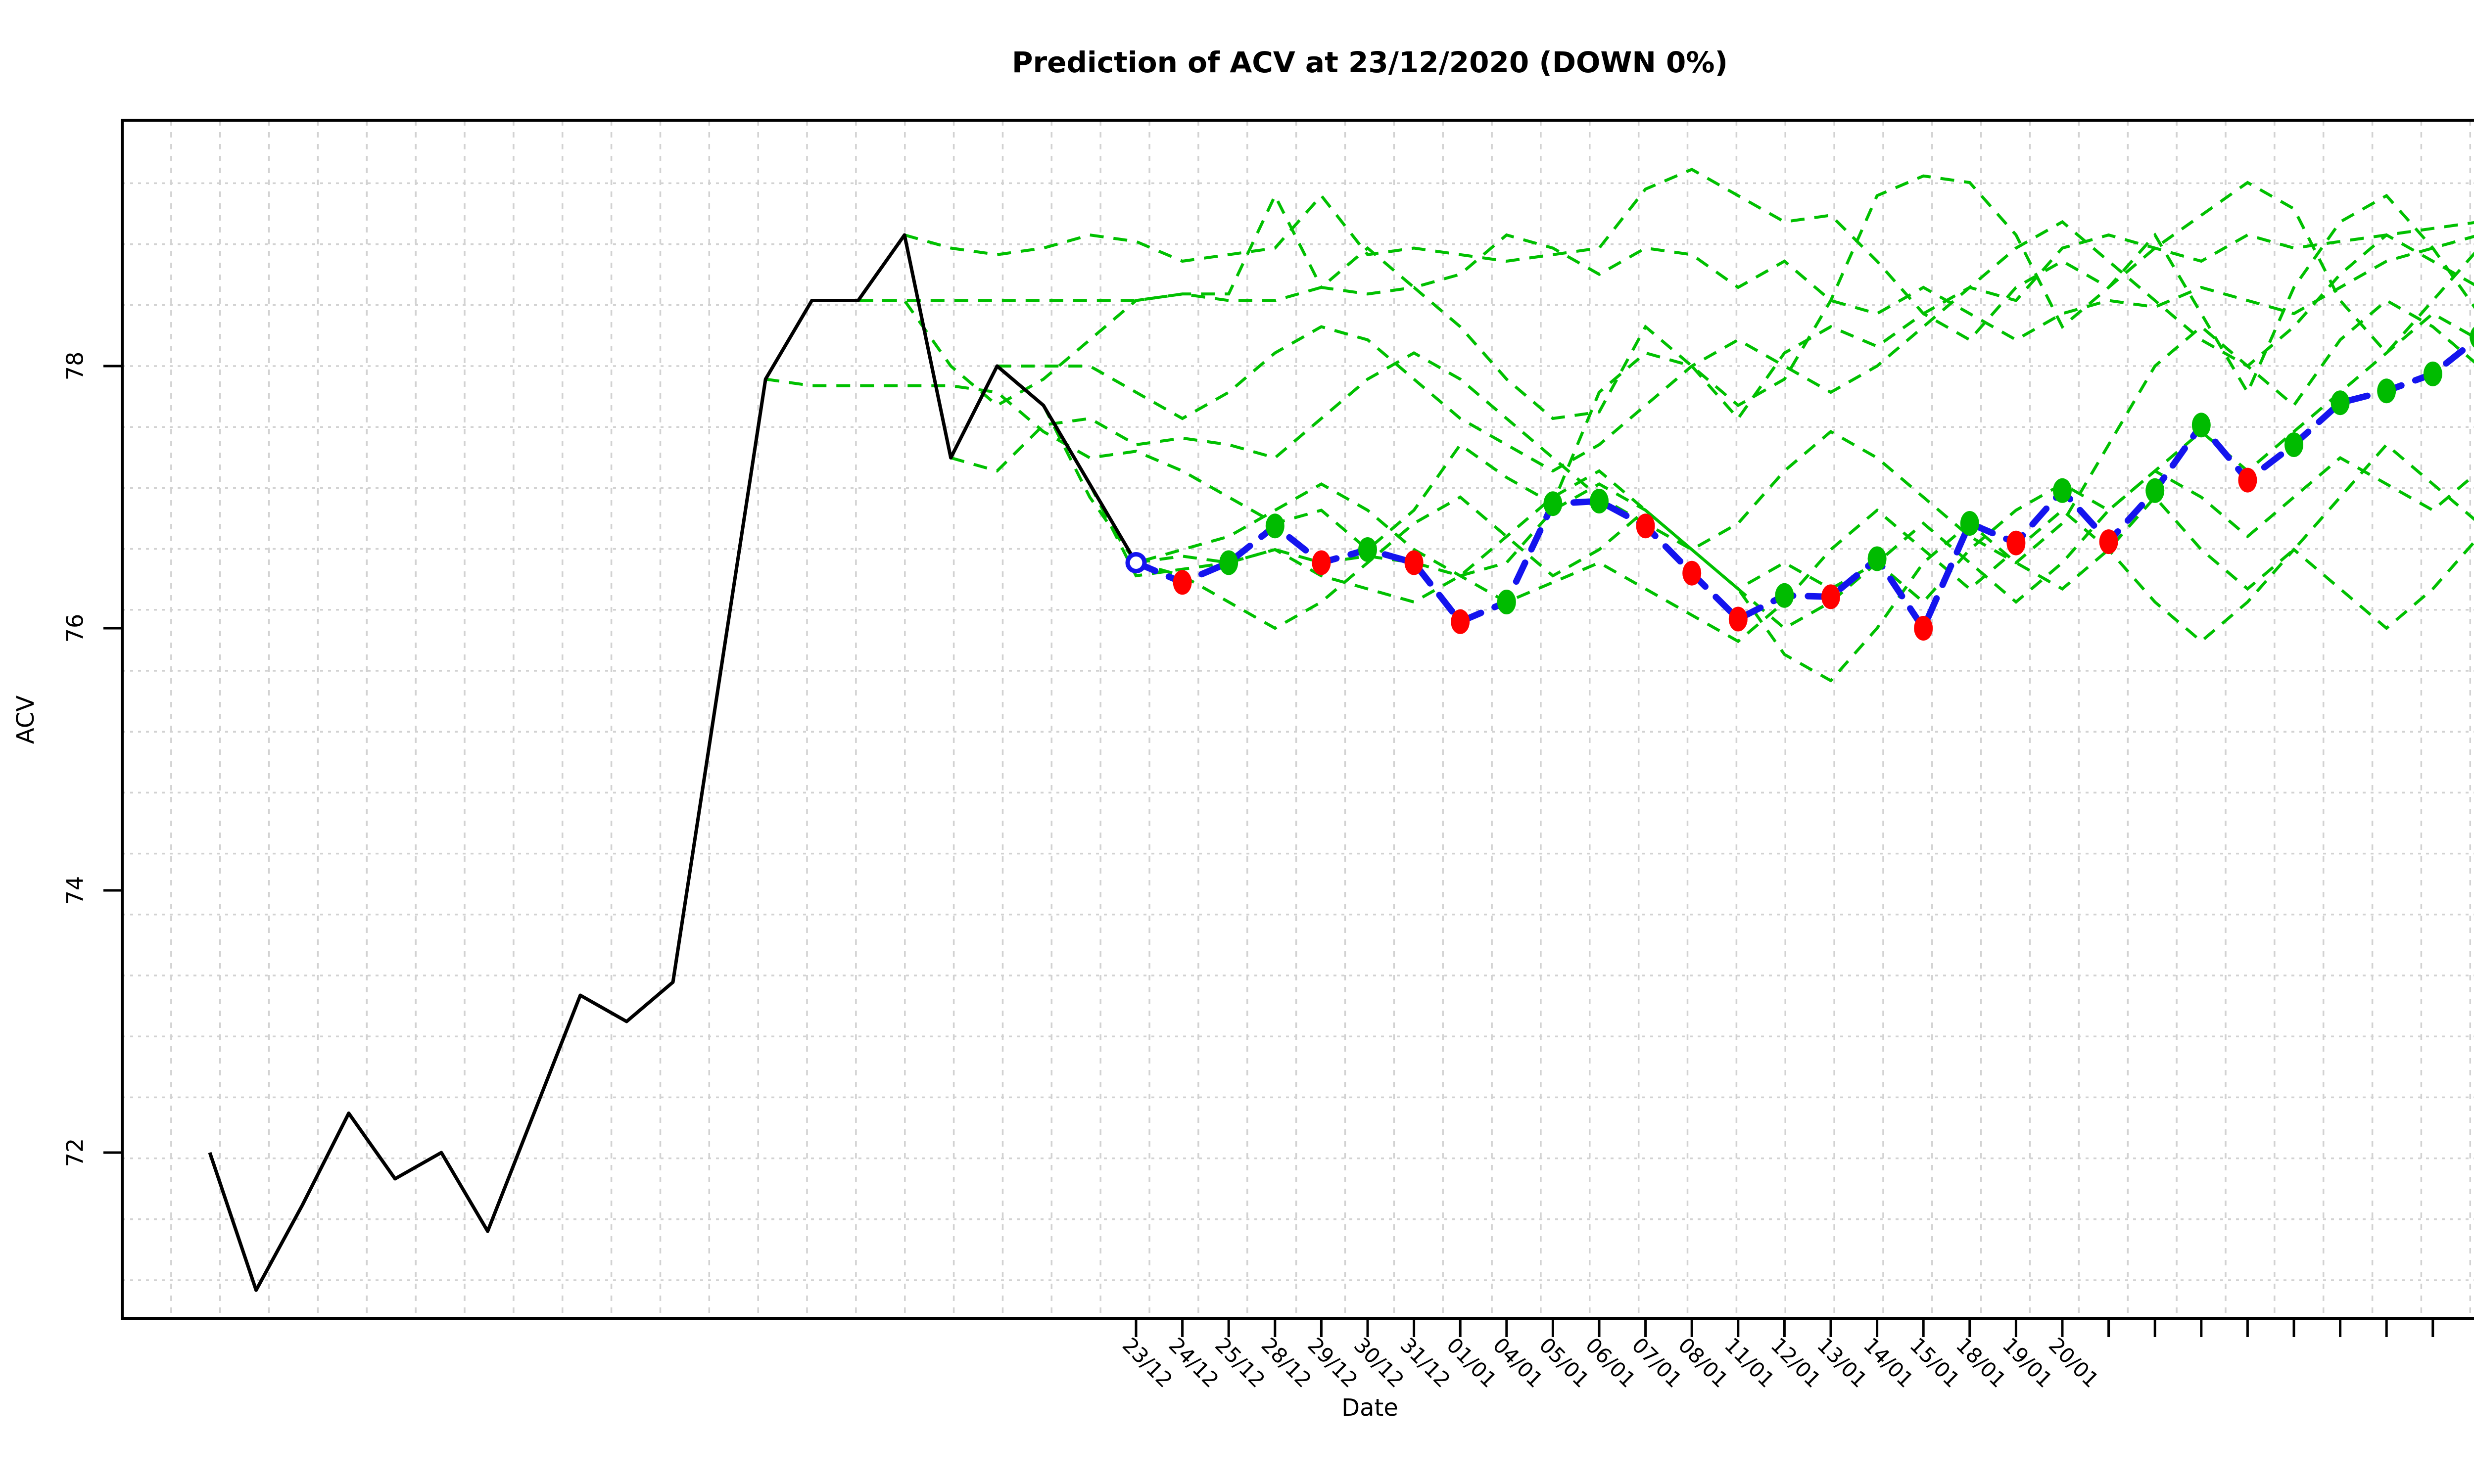  I want to click on x-tick-label: 04/01, so click(1518, 1362).